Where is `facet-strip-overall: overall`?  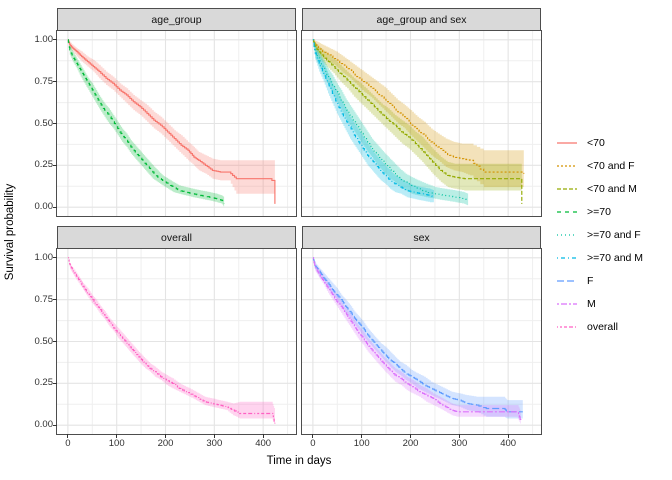
facet-strip-overall: overall is located at coordinates (176, 237).